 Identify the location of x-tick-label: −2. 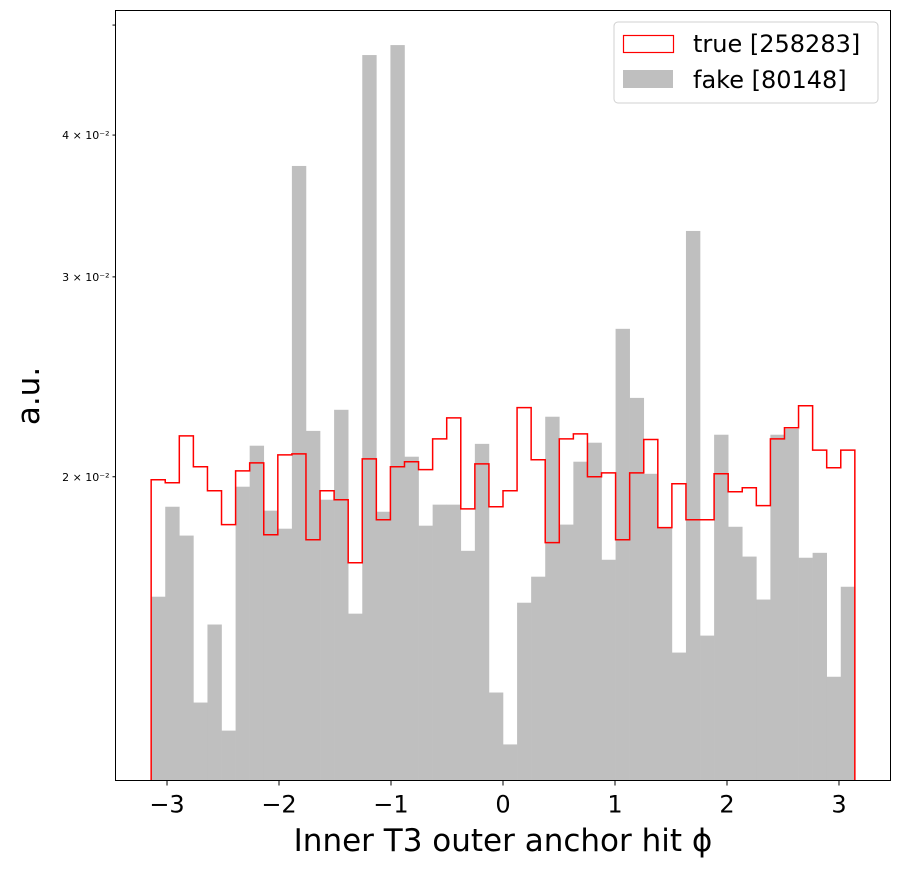
(278, 805).